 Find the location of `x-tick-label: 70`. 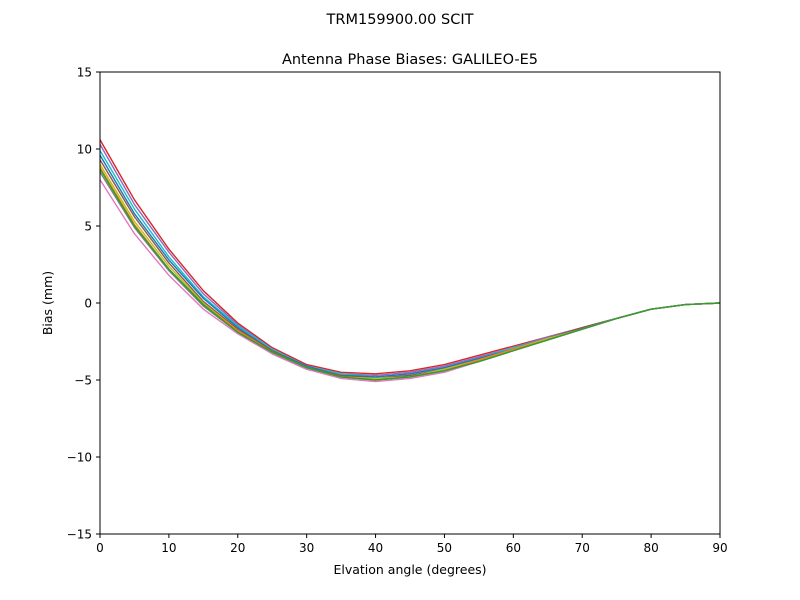

x-tick-label: 70 is located at coordinates (582, 548).